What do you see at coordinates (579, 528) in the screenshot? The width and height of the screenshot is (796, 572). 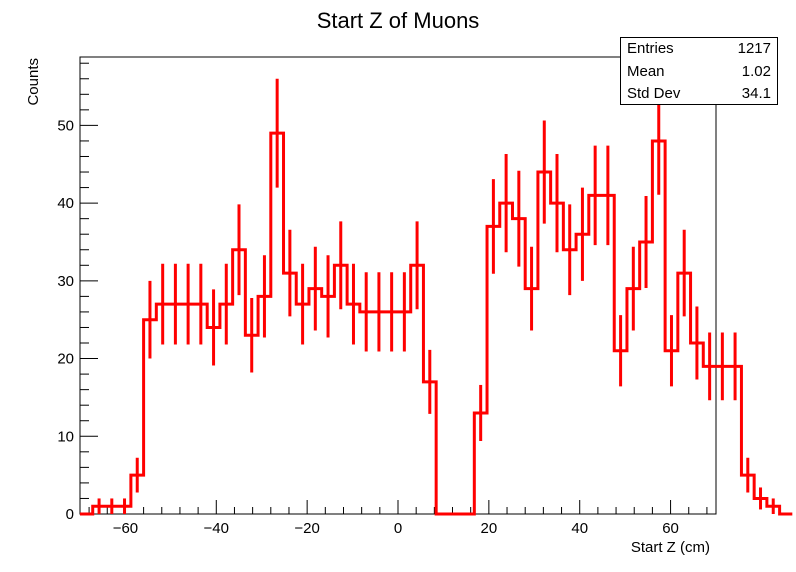 I see `x-tick-label: 40` at bounding box center [579, 528].